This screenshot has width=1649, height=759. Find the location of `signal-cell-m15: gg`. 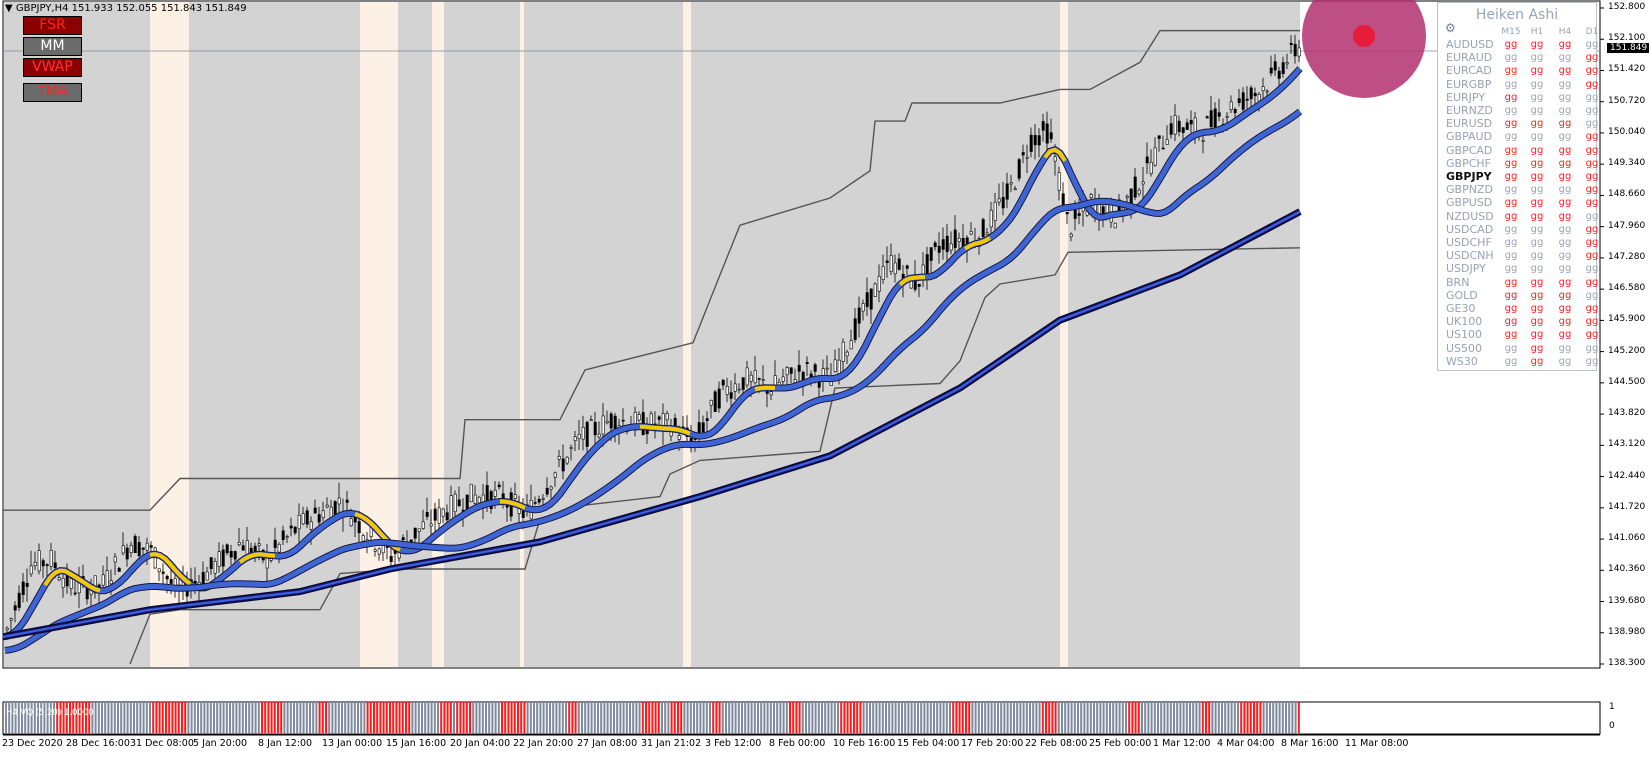

signal-cell-m15: gg is located at coordinates (1511, 44).